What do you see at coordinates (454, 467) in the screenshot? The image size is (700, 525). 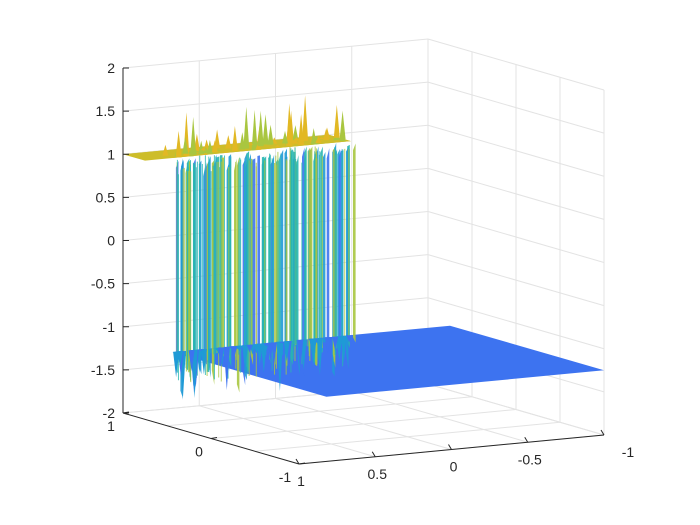 I see `x-tick-label: 0` at bounding box center [454, 467].